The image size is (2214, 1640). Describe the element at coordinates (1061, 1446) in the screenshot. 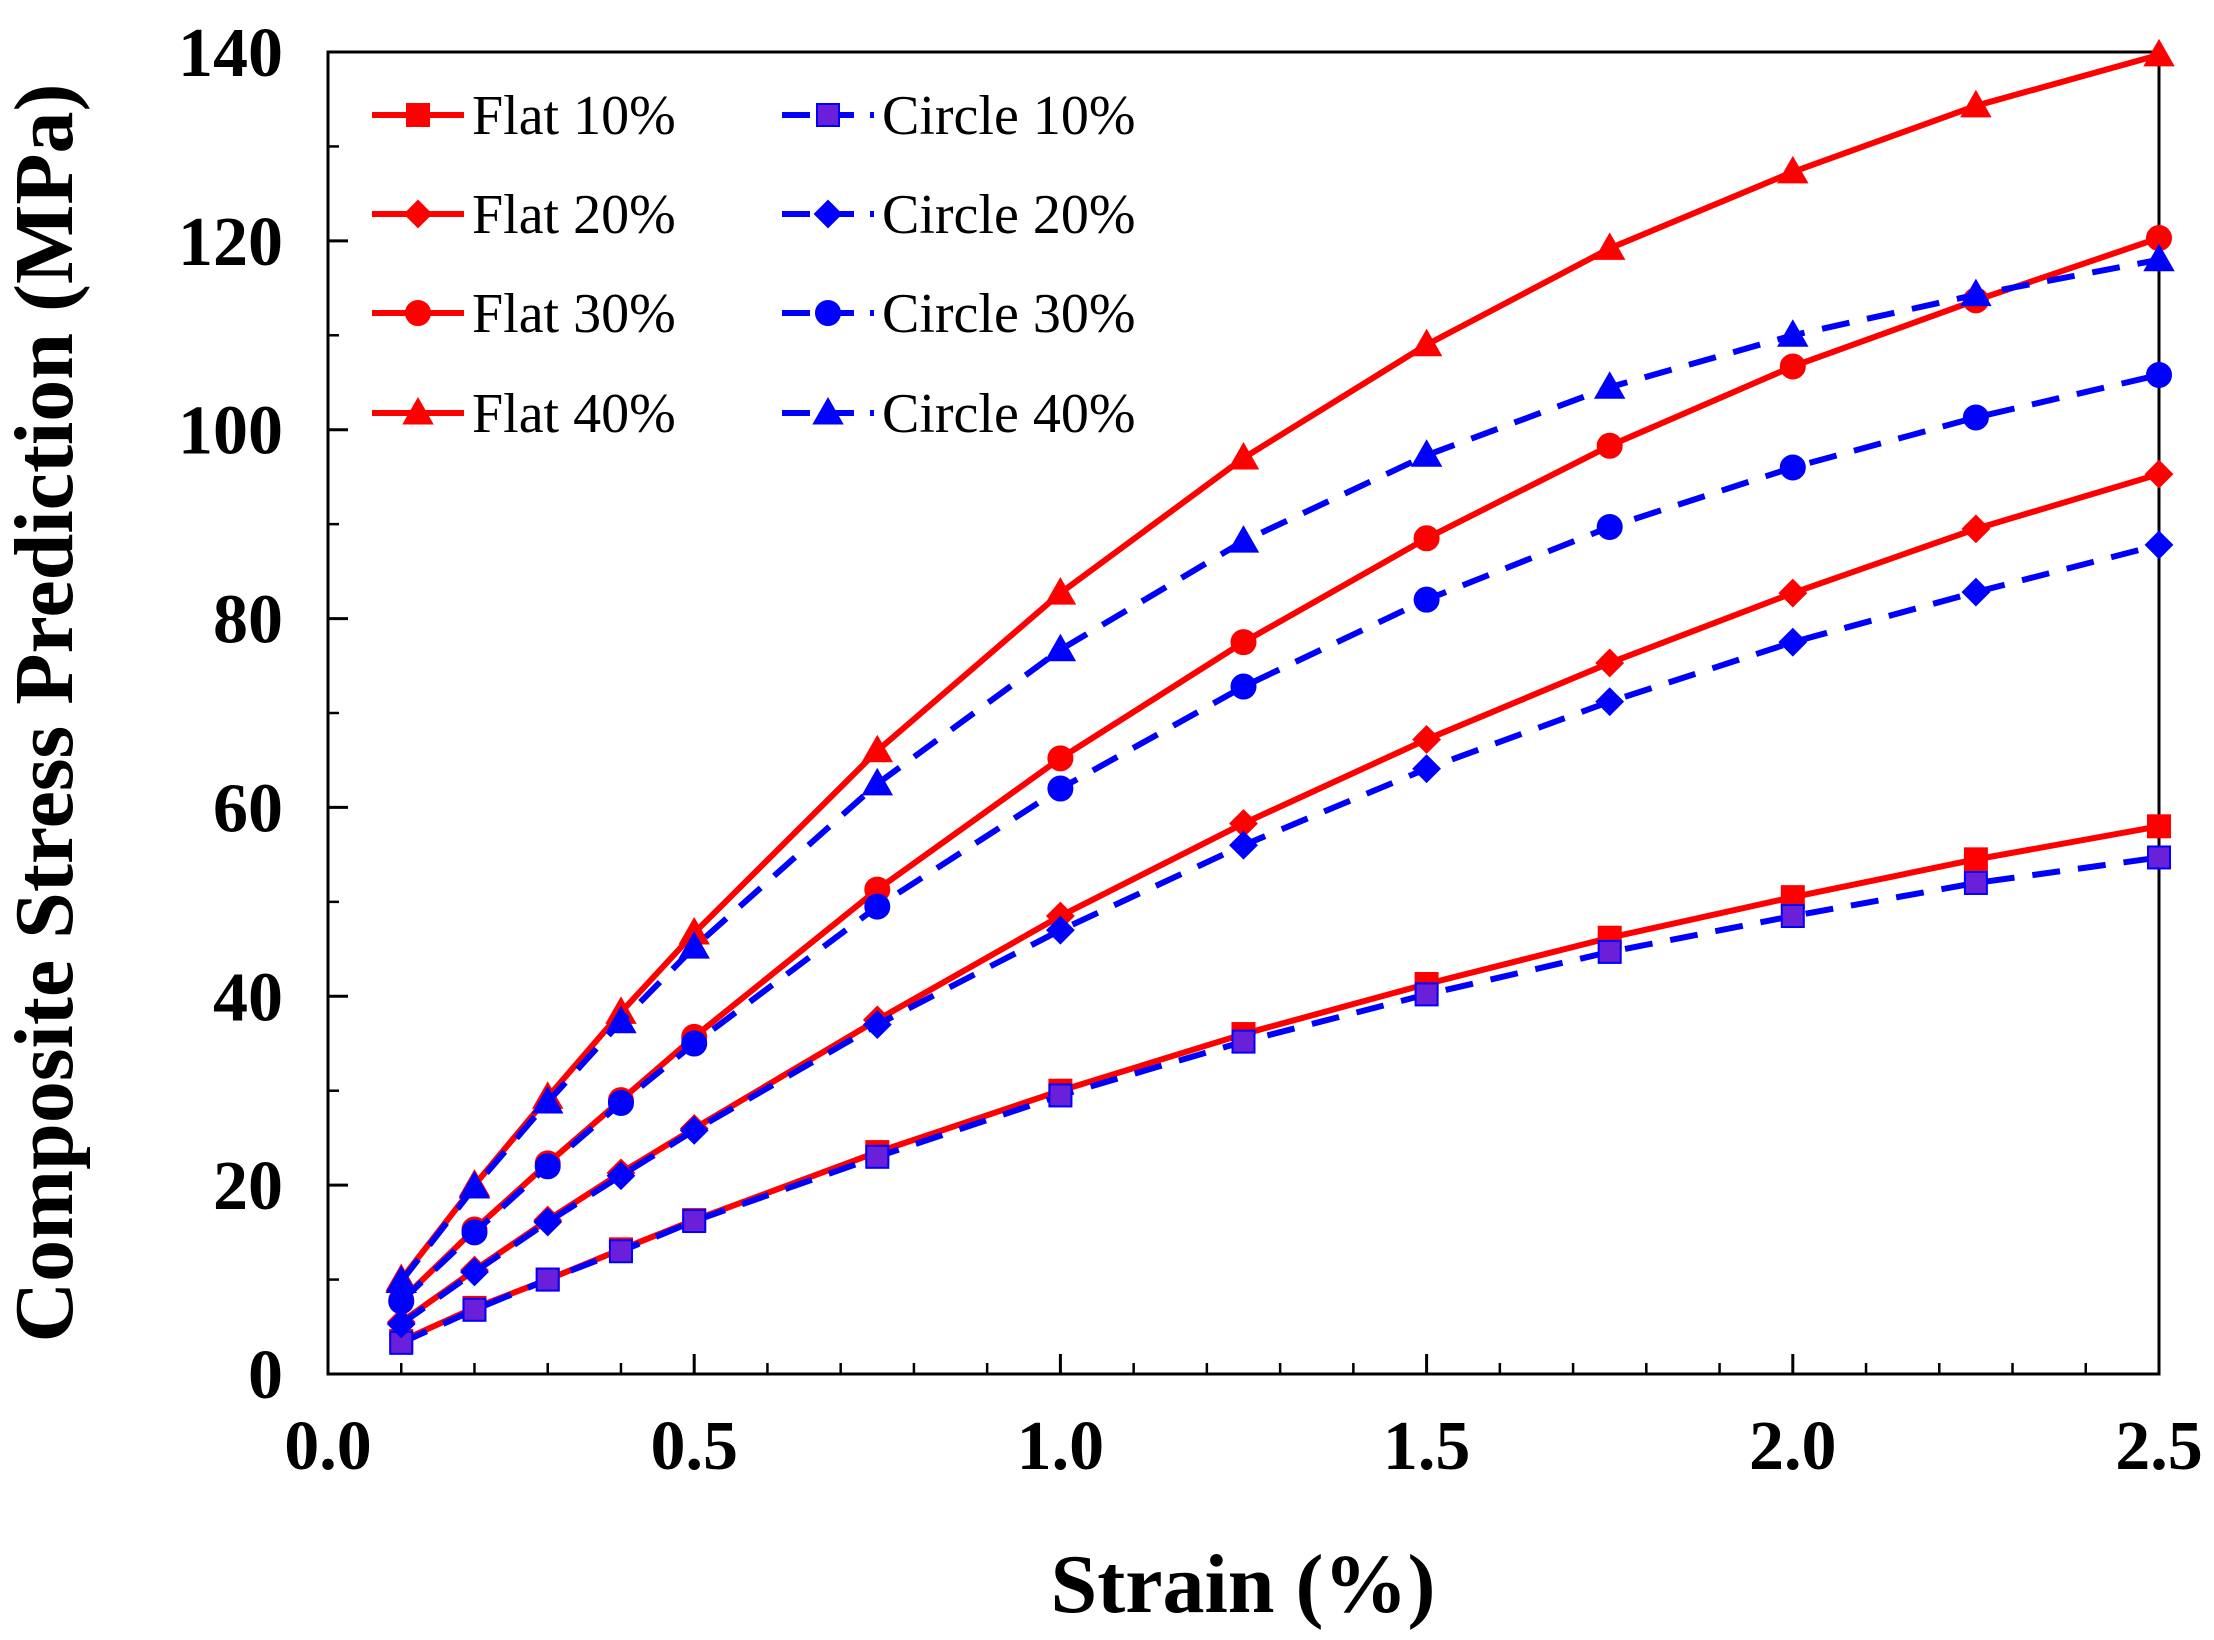

I see `x-tick-label: 1.0` at that location.